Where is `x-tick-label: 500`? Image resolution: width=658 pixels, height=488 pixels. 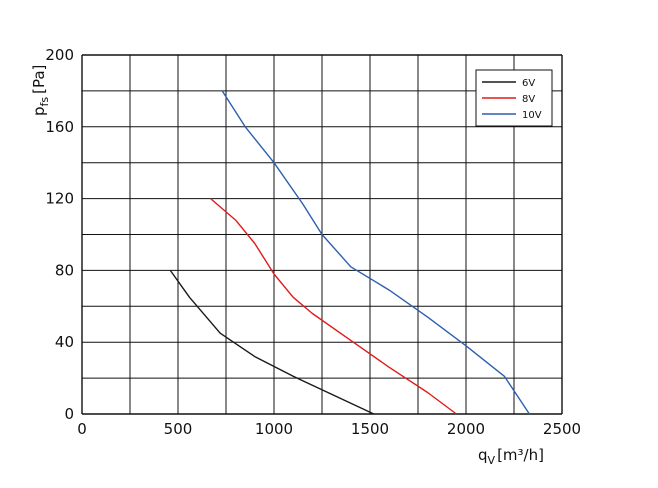
x-tick-label: 500 is located at coordinates (178, 429).